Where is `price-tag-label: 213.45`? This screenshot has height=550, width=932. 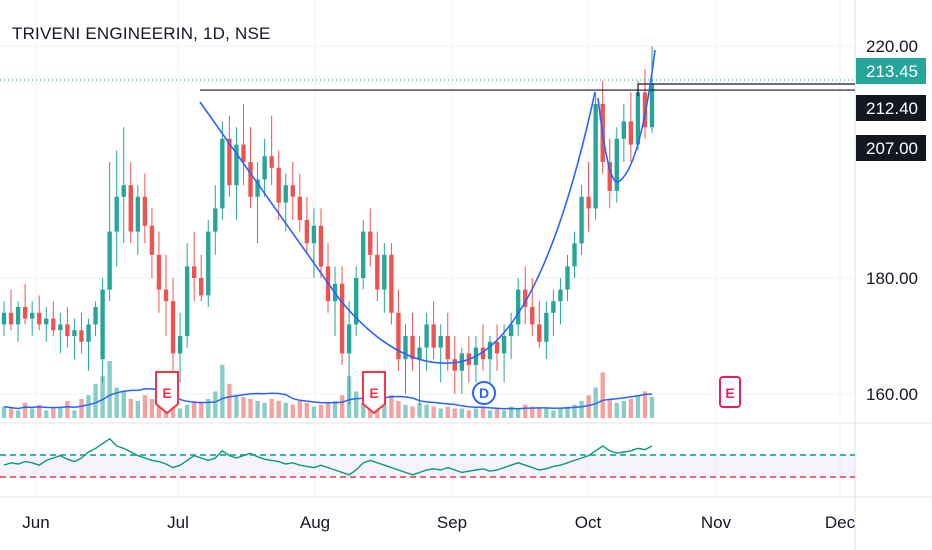
price-tag-label: 213.45 is located at coordinates (892, 71).